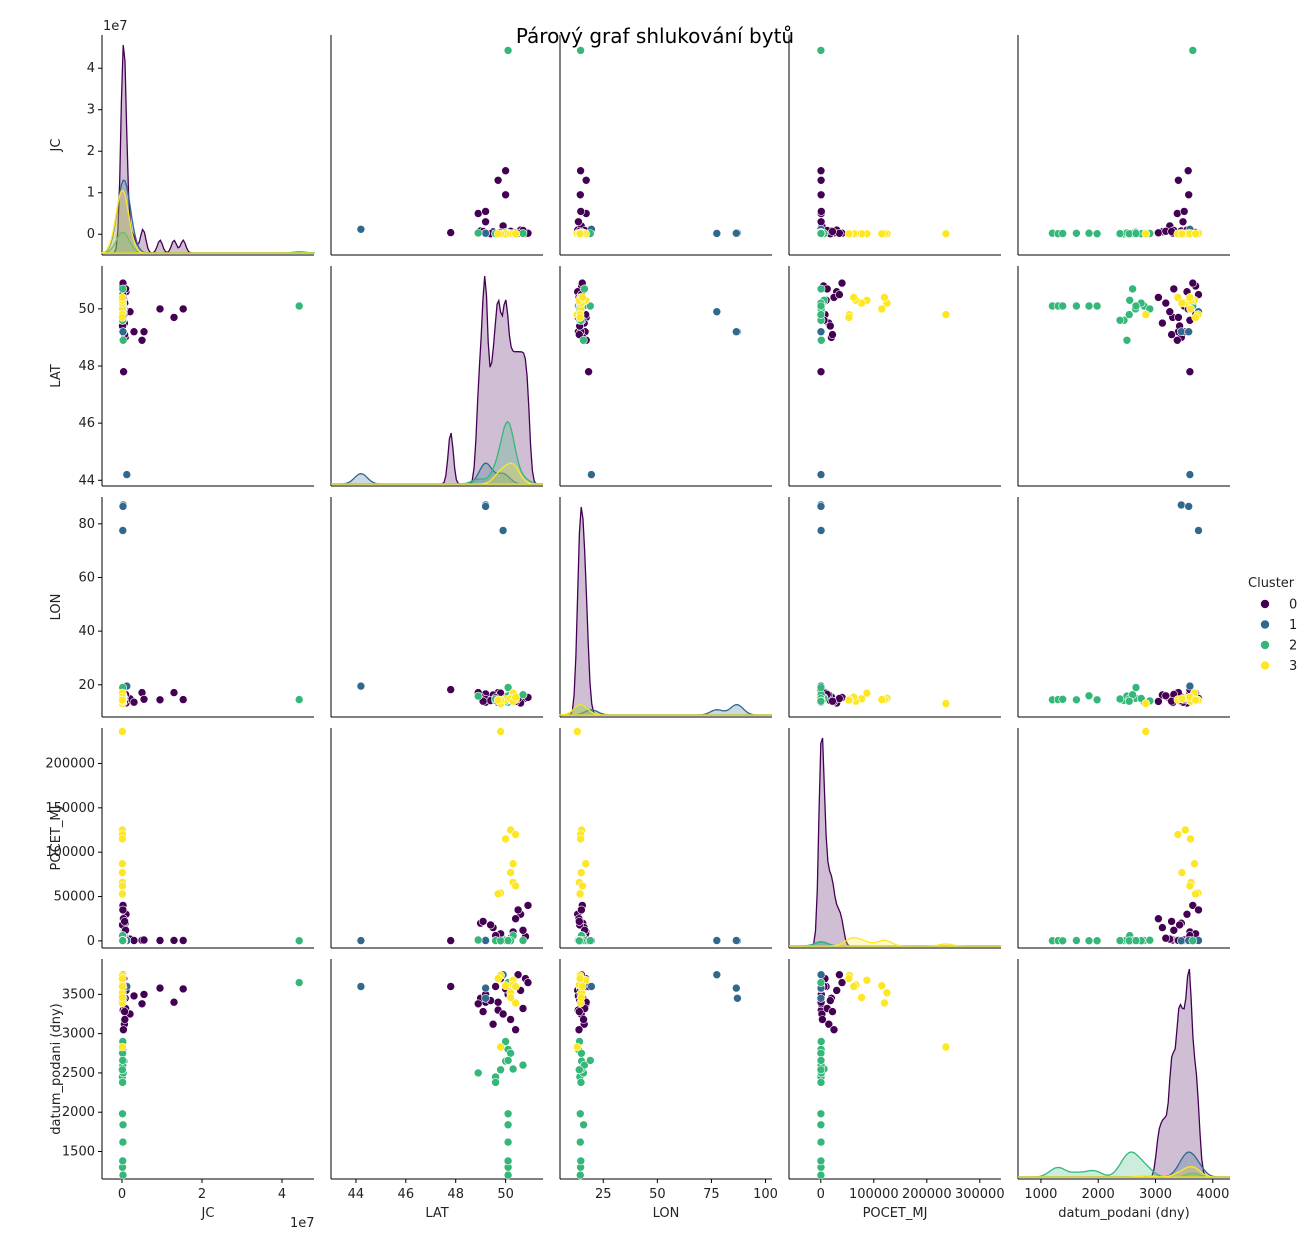 The width and height of the screenshot is (1310, 1250). Describe the element at coordinates (455, 1194) in the screenshot. I see `x-tick-label: 48` at that location.